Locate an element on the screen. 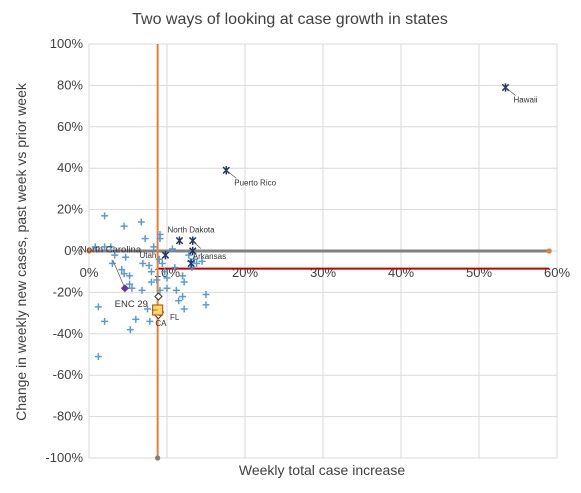  x-tick-label: 0% is located at coordinates (89, 272).